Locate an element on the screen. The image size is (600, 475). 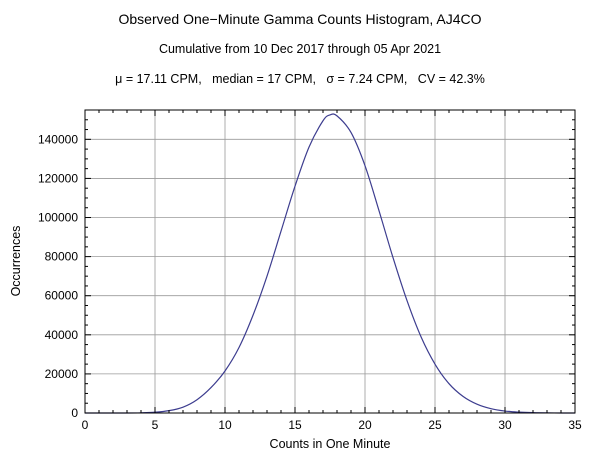
x-tick-label: 5 is located at coordinates (155, 425).